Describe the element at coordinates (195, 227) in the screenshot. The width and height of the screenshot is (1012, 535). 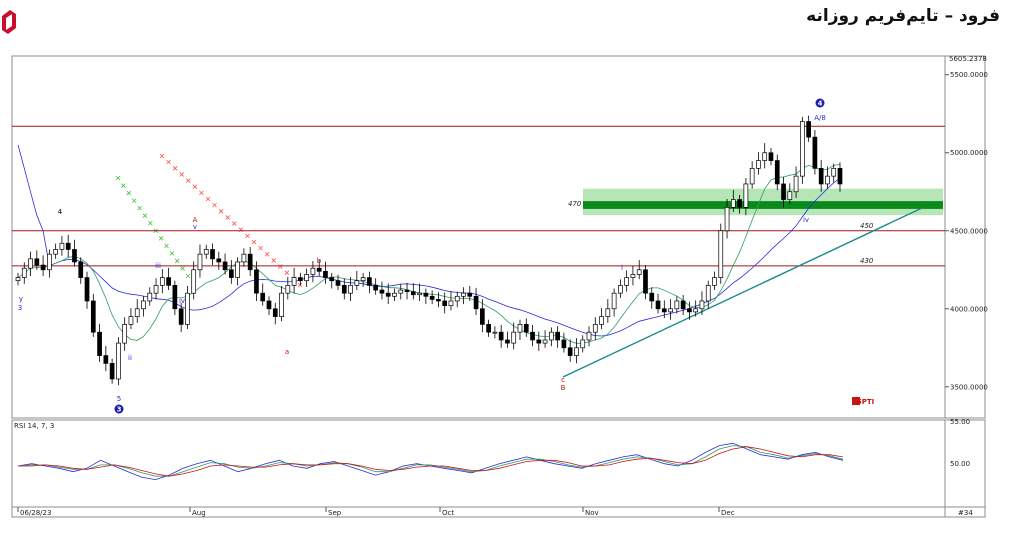
I see `wave-label: v` at that location.